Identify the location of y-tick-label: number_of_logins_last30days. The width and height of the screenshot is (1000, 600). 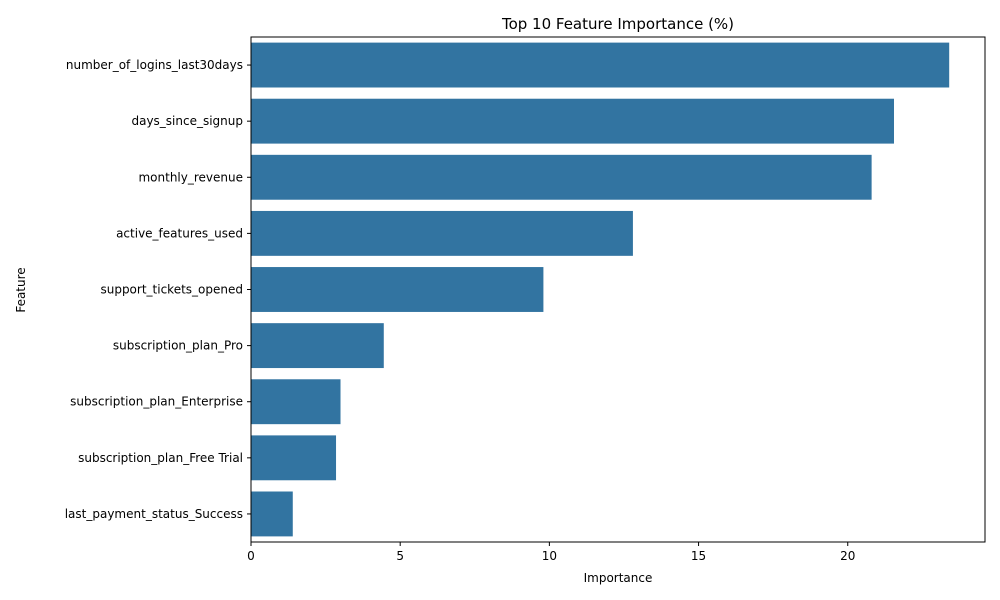
(154, 65).